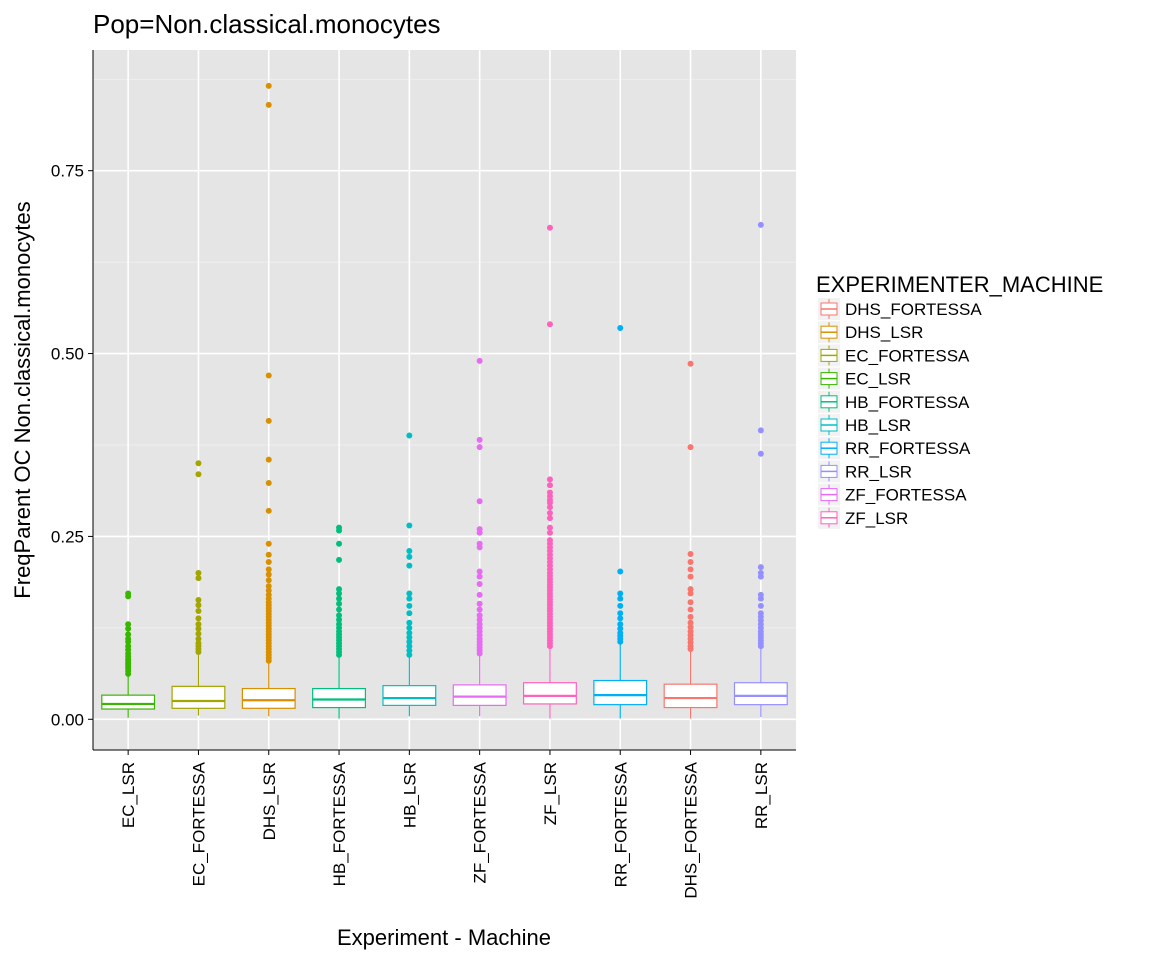  Describe the element at coordinates (22, 399) in the screenshot. I see `y-axis-title: FreqParent OC Non.classical.monocytes` at that location.